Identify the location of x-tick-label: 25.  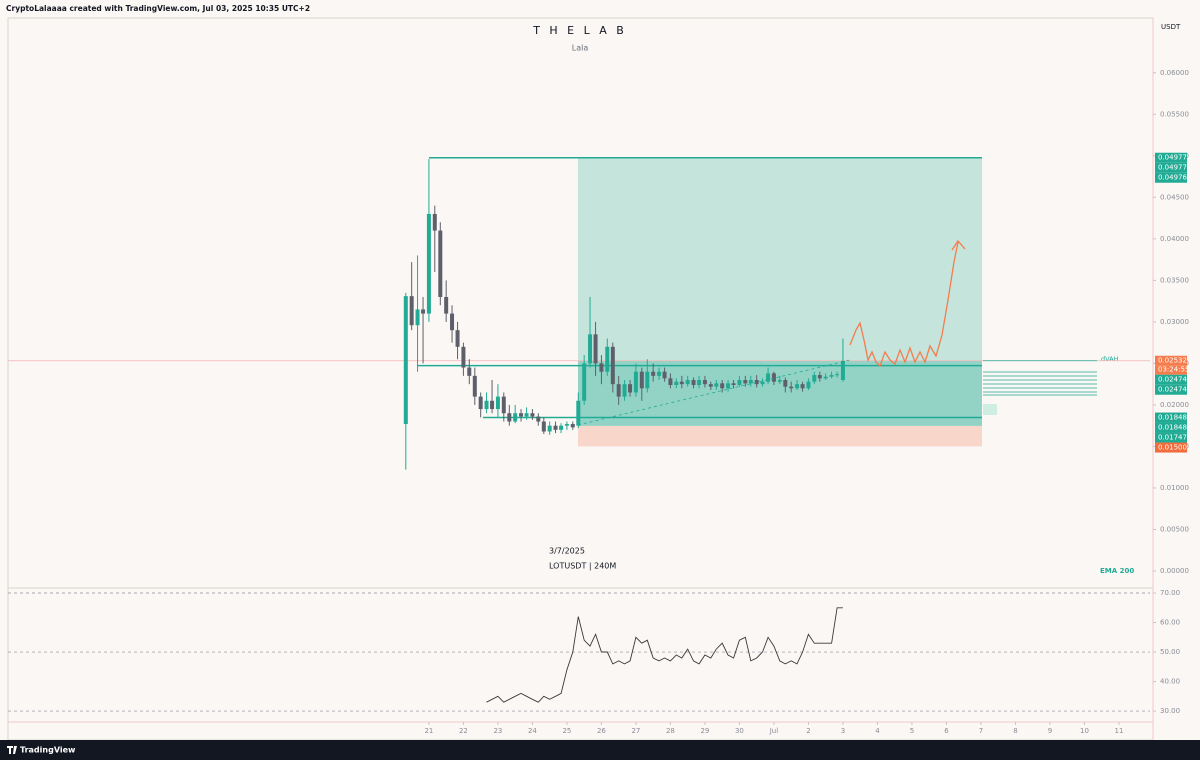
(566, 731).